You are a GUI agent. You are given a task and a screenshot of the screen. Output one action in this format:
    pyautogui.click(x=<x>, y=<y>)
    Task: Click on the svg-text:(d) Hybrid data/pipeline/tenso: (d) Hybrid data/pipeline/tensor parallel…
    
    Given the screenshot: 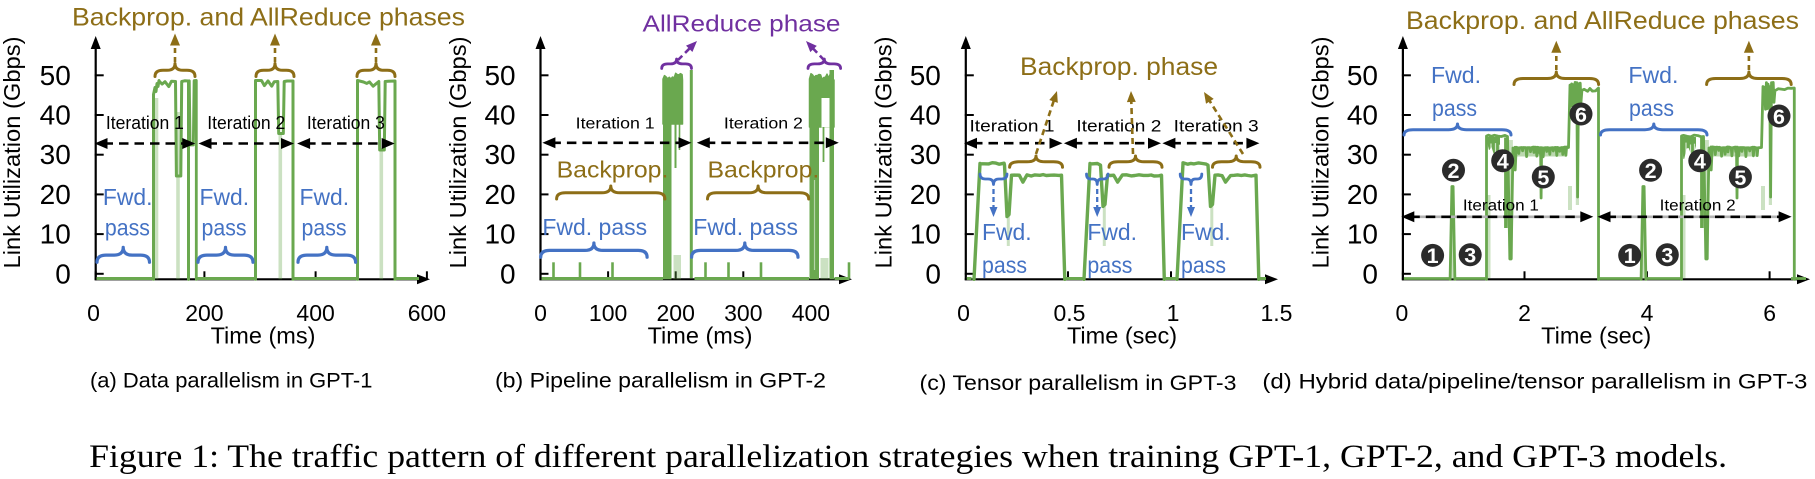 What is the action you would take?
    pyautogui.click(x=1534, y=382)
    